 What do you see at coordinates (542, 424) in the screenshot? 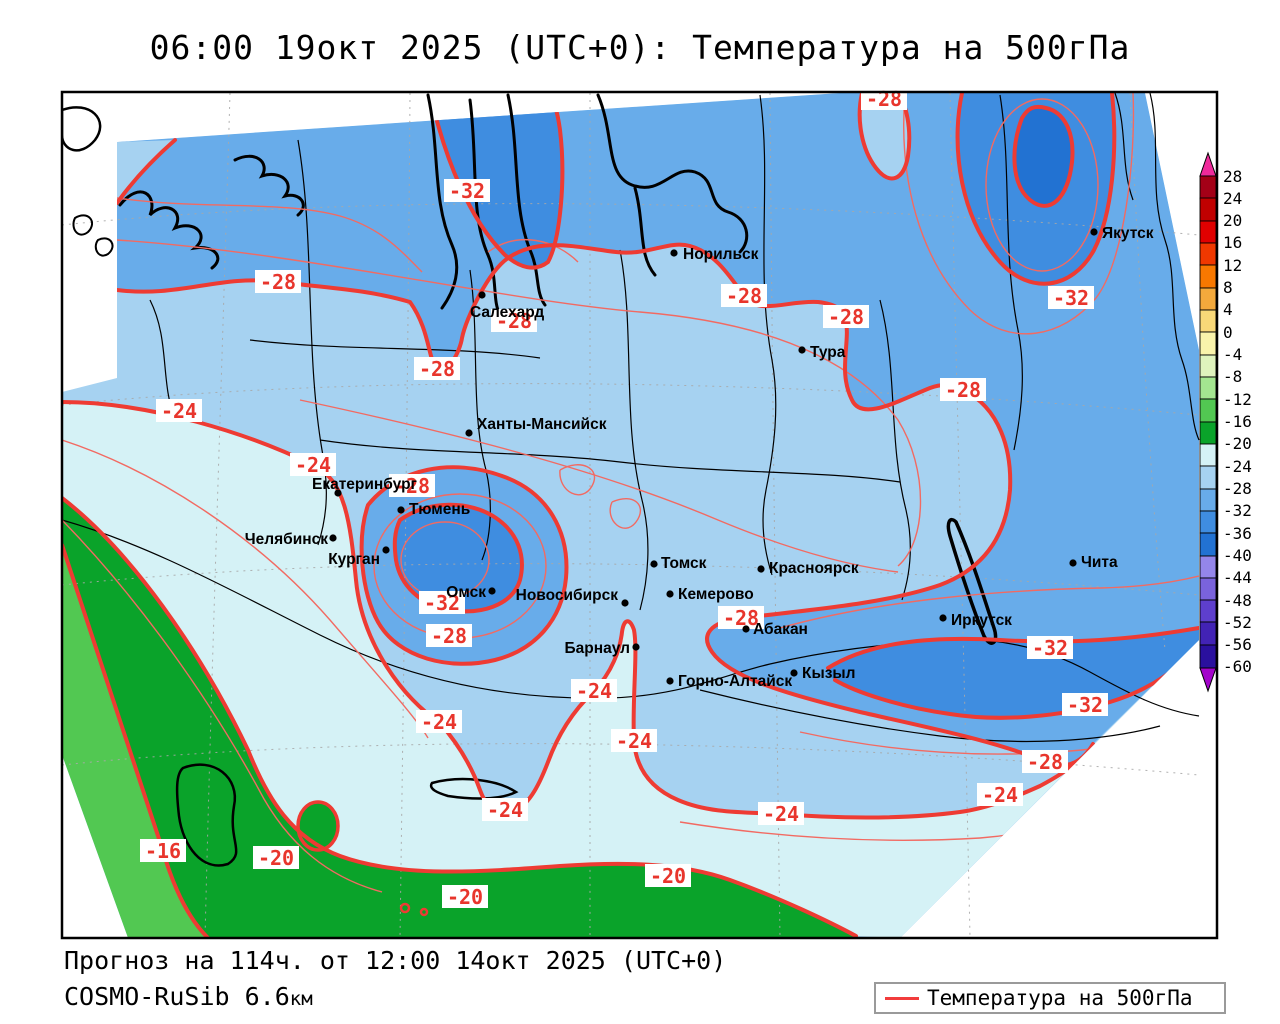
I see `svg-text: Ханты-Мансийск` at bounding box center [542, 424].